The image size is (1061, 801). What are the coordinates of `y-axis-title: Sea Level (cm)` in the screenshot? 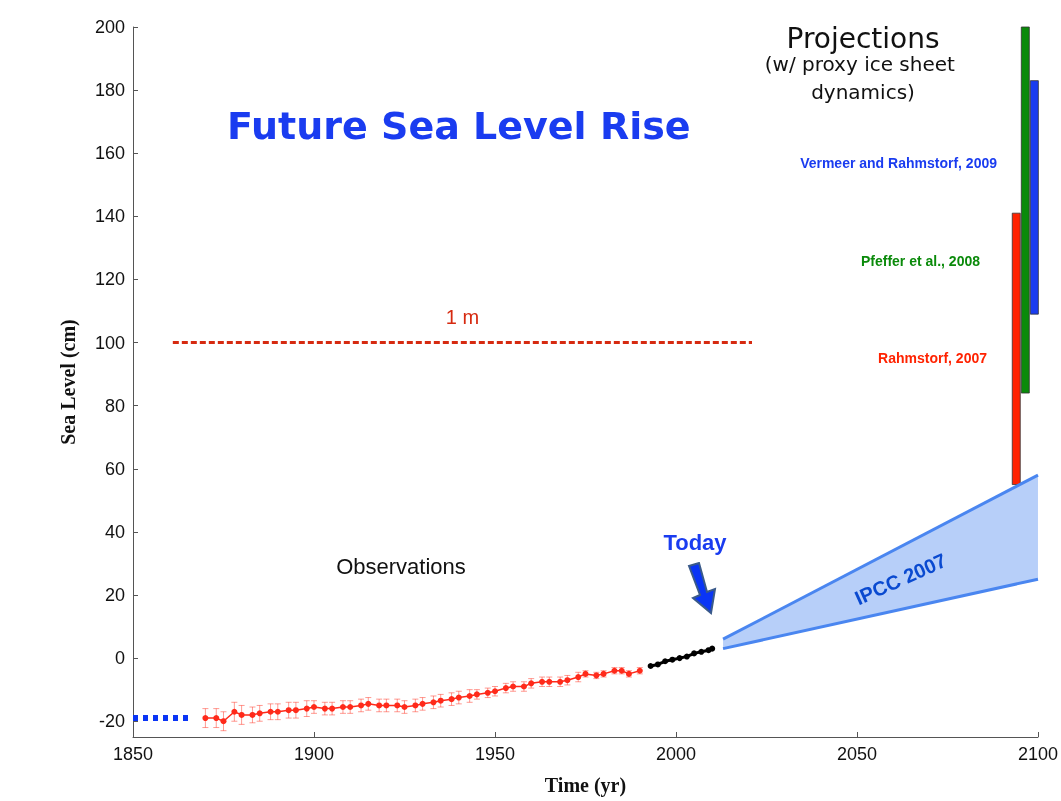 It's located at (68, 382).